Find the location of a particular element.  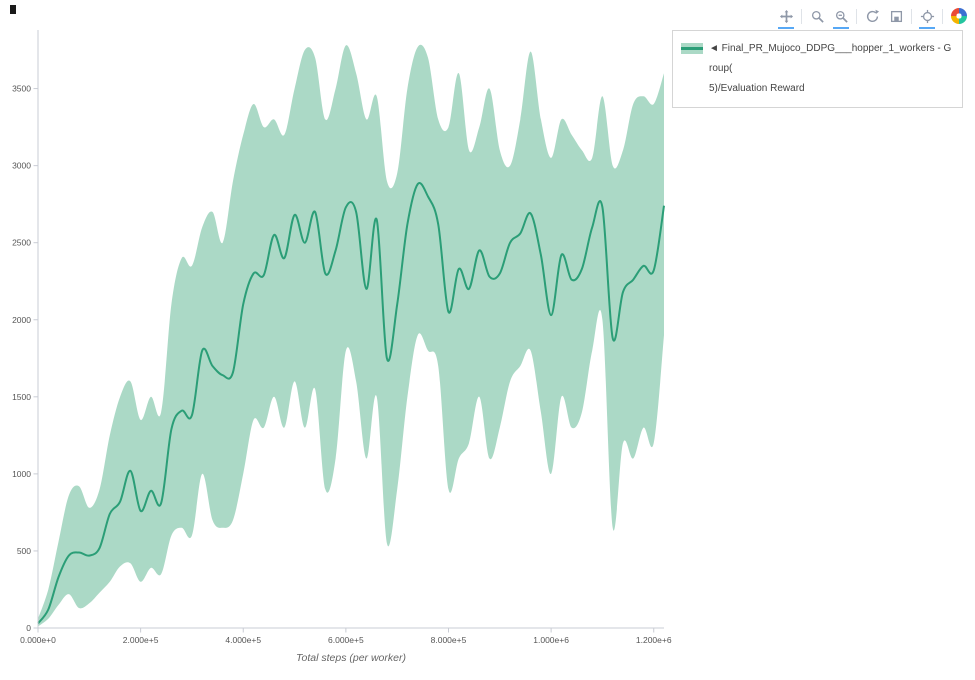

pan-icon is located at coordinates (786, 16).